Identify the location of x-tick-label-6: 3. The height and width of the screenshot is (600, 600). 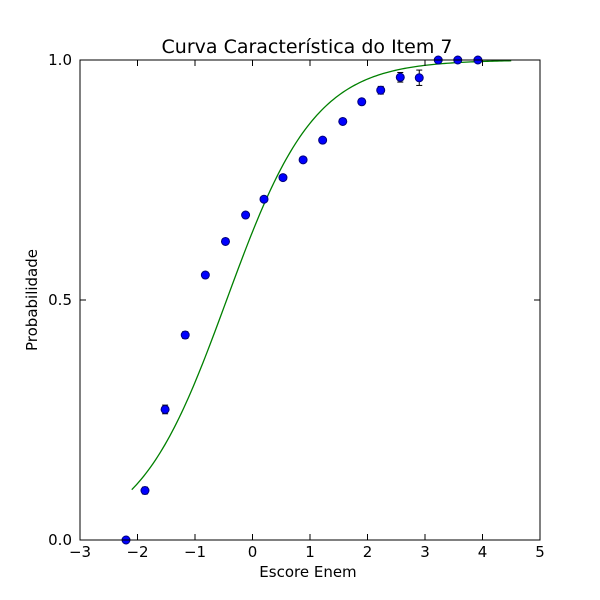
(425, 552).